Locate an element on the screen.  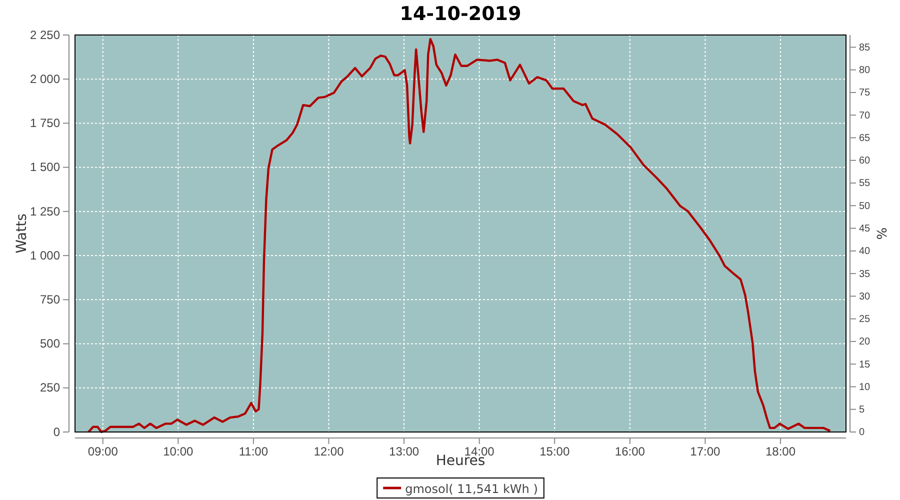
x-tick-label: 10:00 is located at coordinates (178, 451).